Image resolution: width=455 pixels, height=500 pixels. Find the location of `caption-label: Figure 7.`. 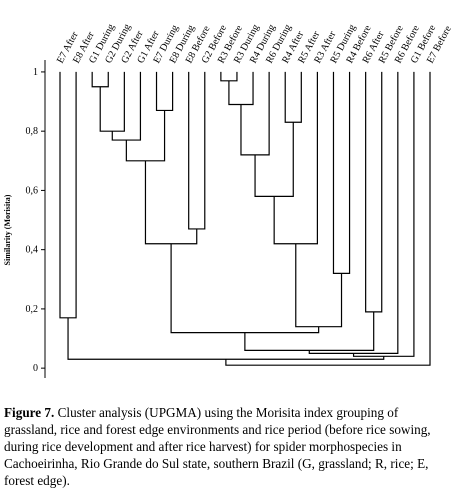

caption-label: Figure 7. is located at coordinates (29, 412).